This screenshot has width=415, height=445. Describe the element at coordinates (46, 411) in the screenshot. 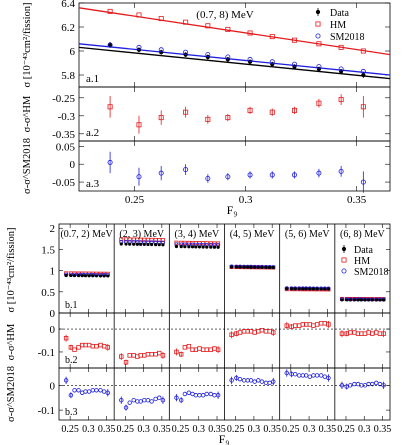

I see `y-tick-label: -0.1` at that location.